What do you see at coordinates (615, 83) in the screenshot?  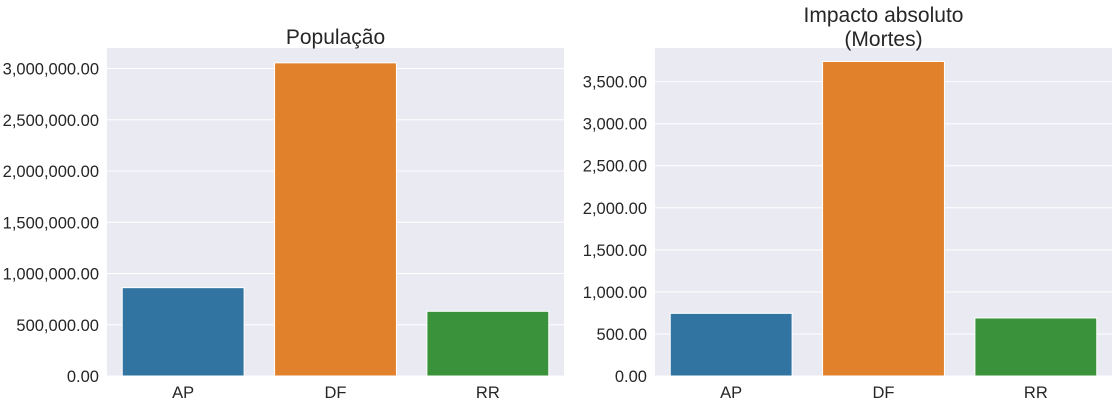 I see `y-tick-label: 3,500.00` at bounding box center [615, 83].